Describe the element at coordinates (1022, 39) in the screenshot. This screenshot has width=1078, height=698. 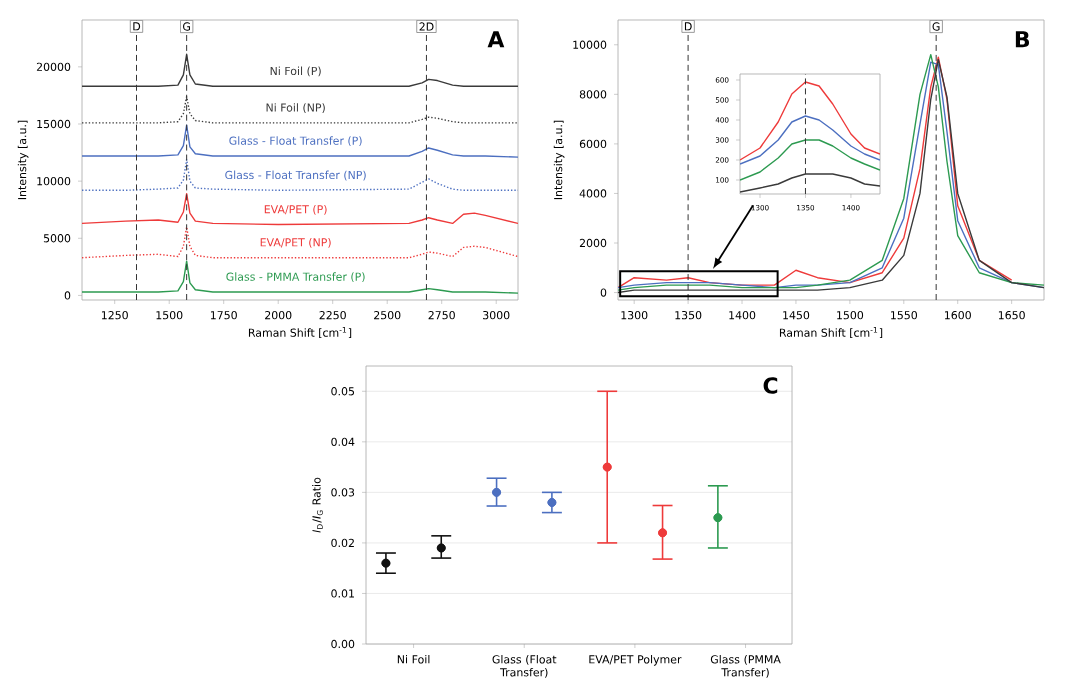
I see `annotation: B` at that location.